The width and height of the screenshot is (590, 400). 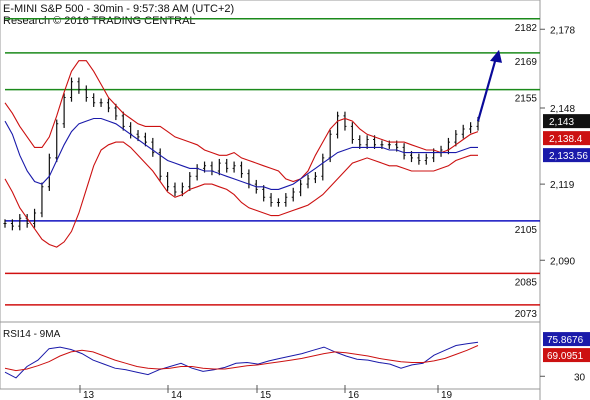 What do you see at coordinates (526, 282) in the screenshot?
I see `level-label-4: 2085` at bounding box center [526, 282].